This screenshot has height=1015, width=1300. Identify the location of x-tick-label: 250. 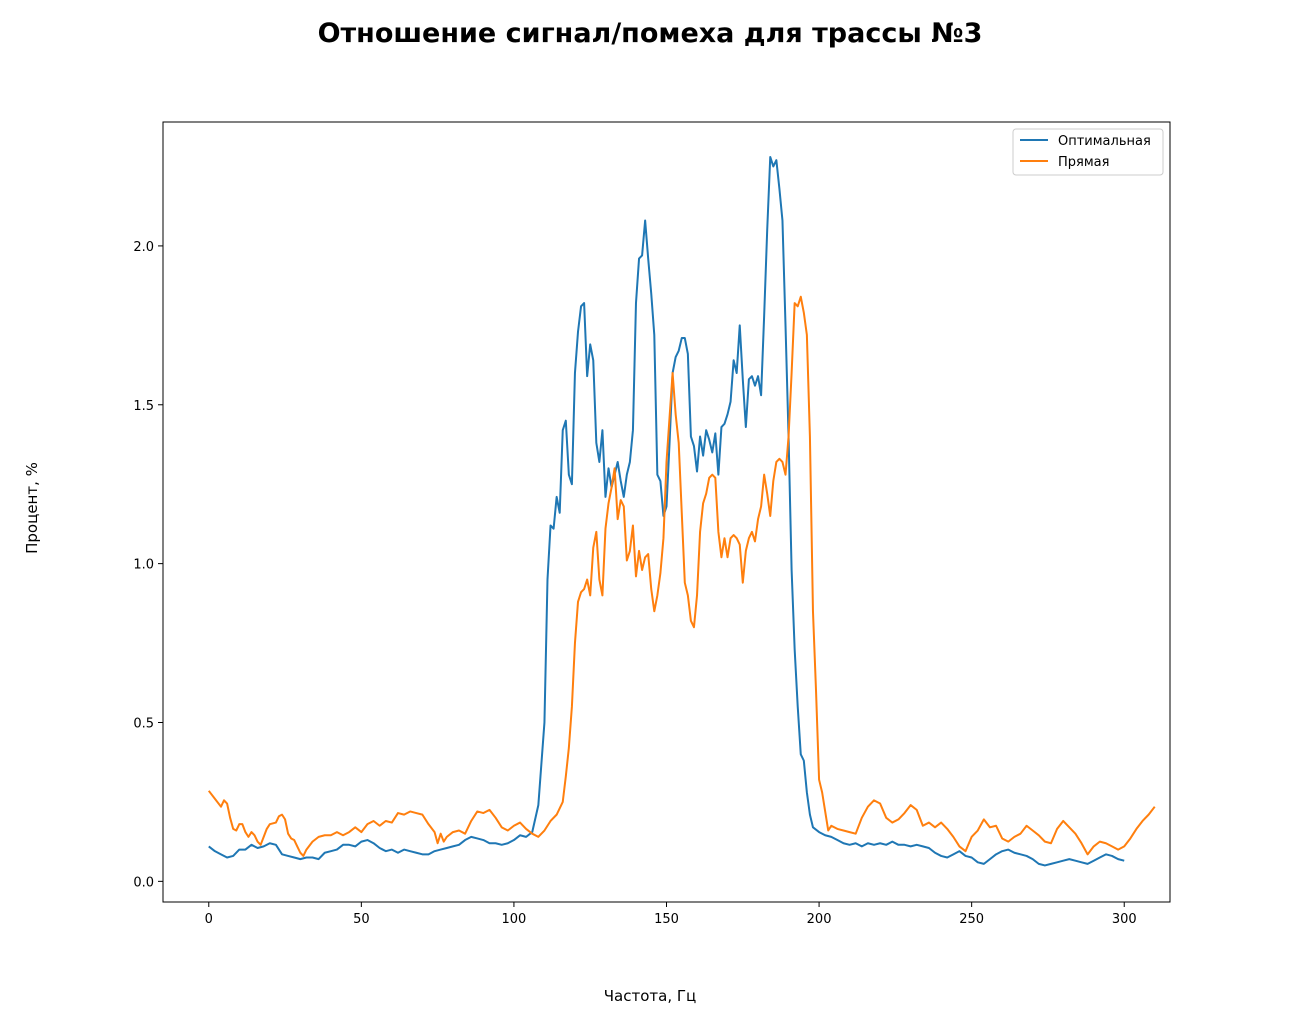
(971, 919).